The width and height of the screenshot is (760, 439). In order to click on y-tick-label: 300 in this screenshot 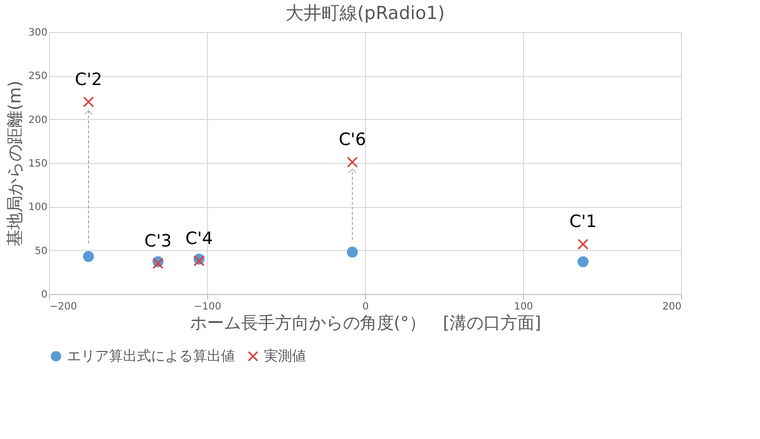, I will do `click(38, 33)`.